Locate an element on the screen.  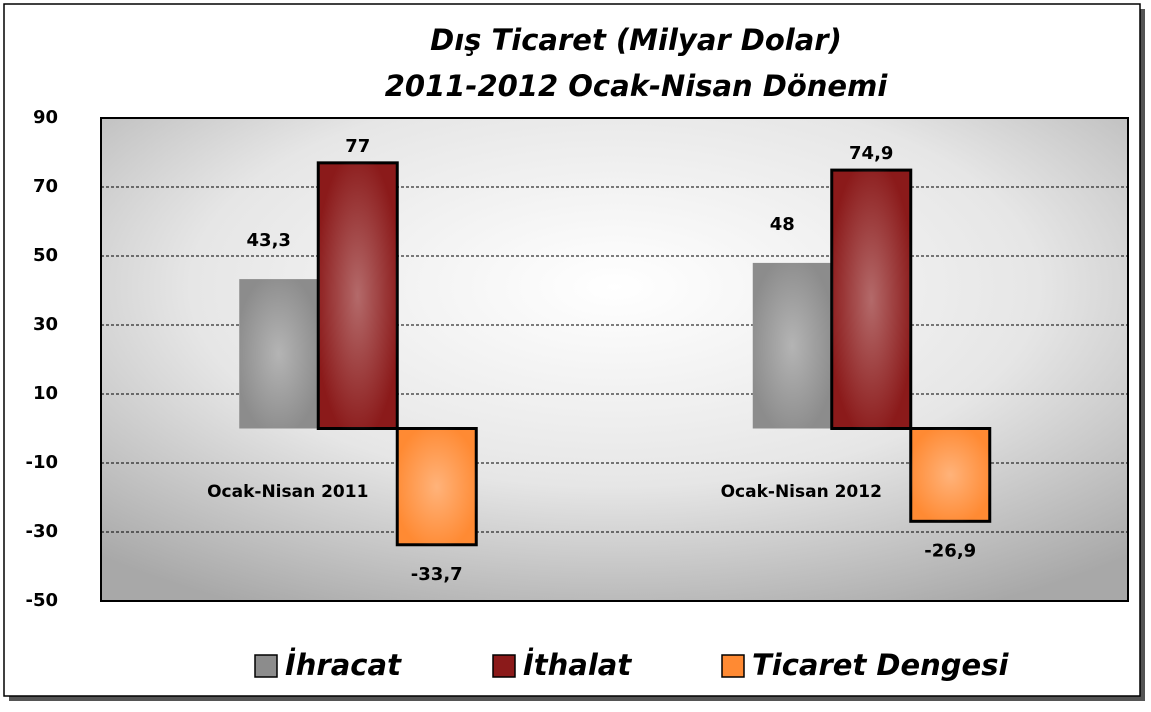
value-label: -26,9 is located at coordinates (950, 550).